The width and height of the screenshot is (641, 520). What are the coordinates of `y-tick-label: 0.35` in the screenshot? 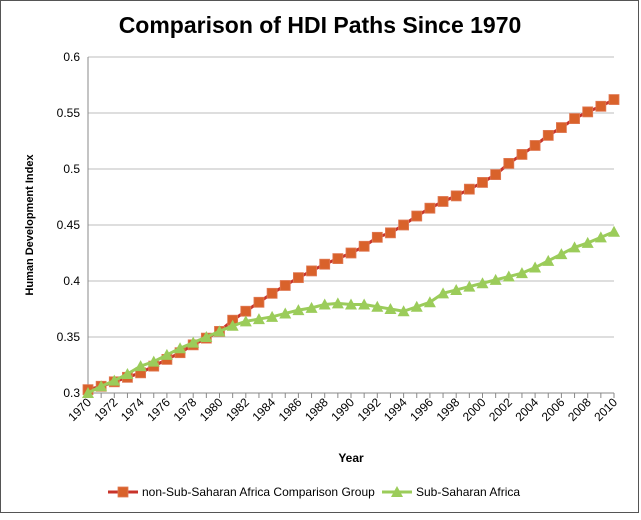 It's located at (69, 337).